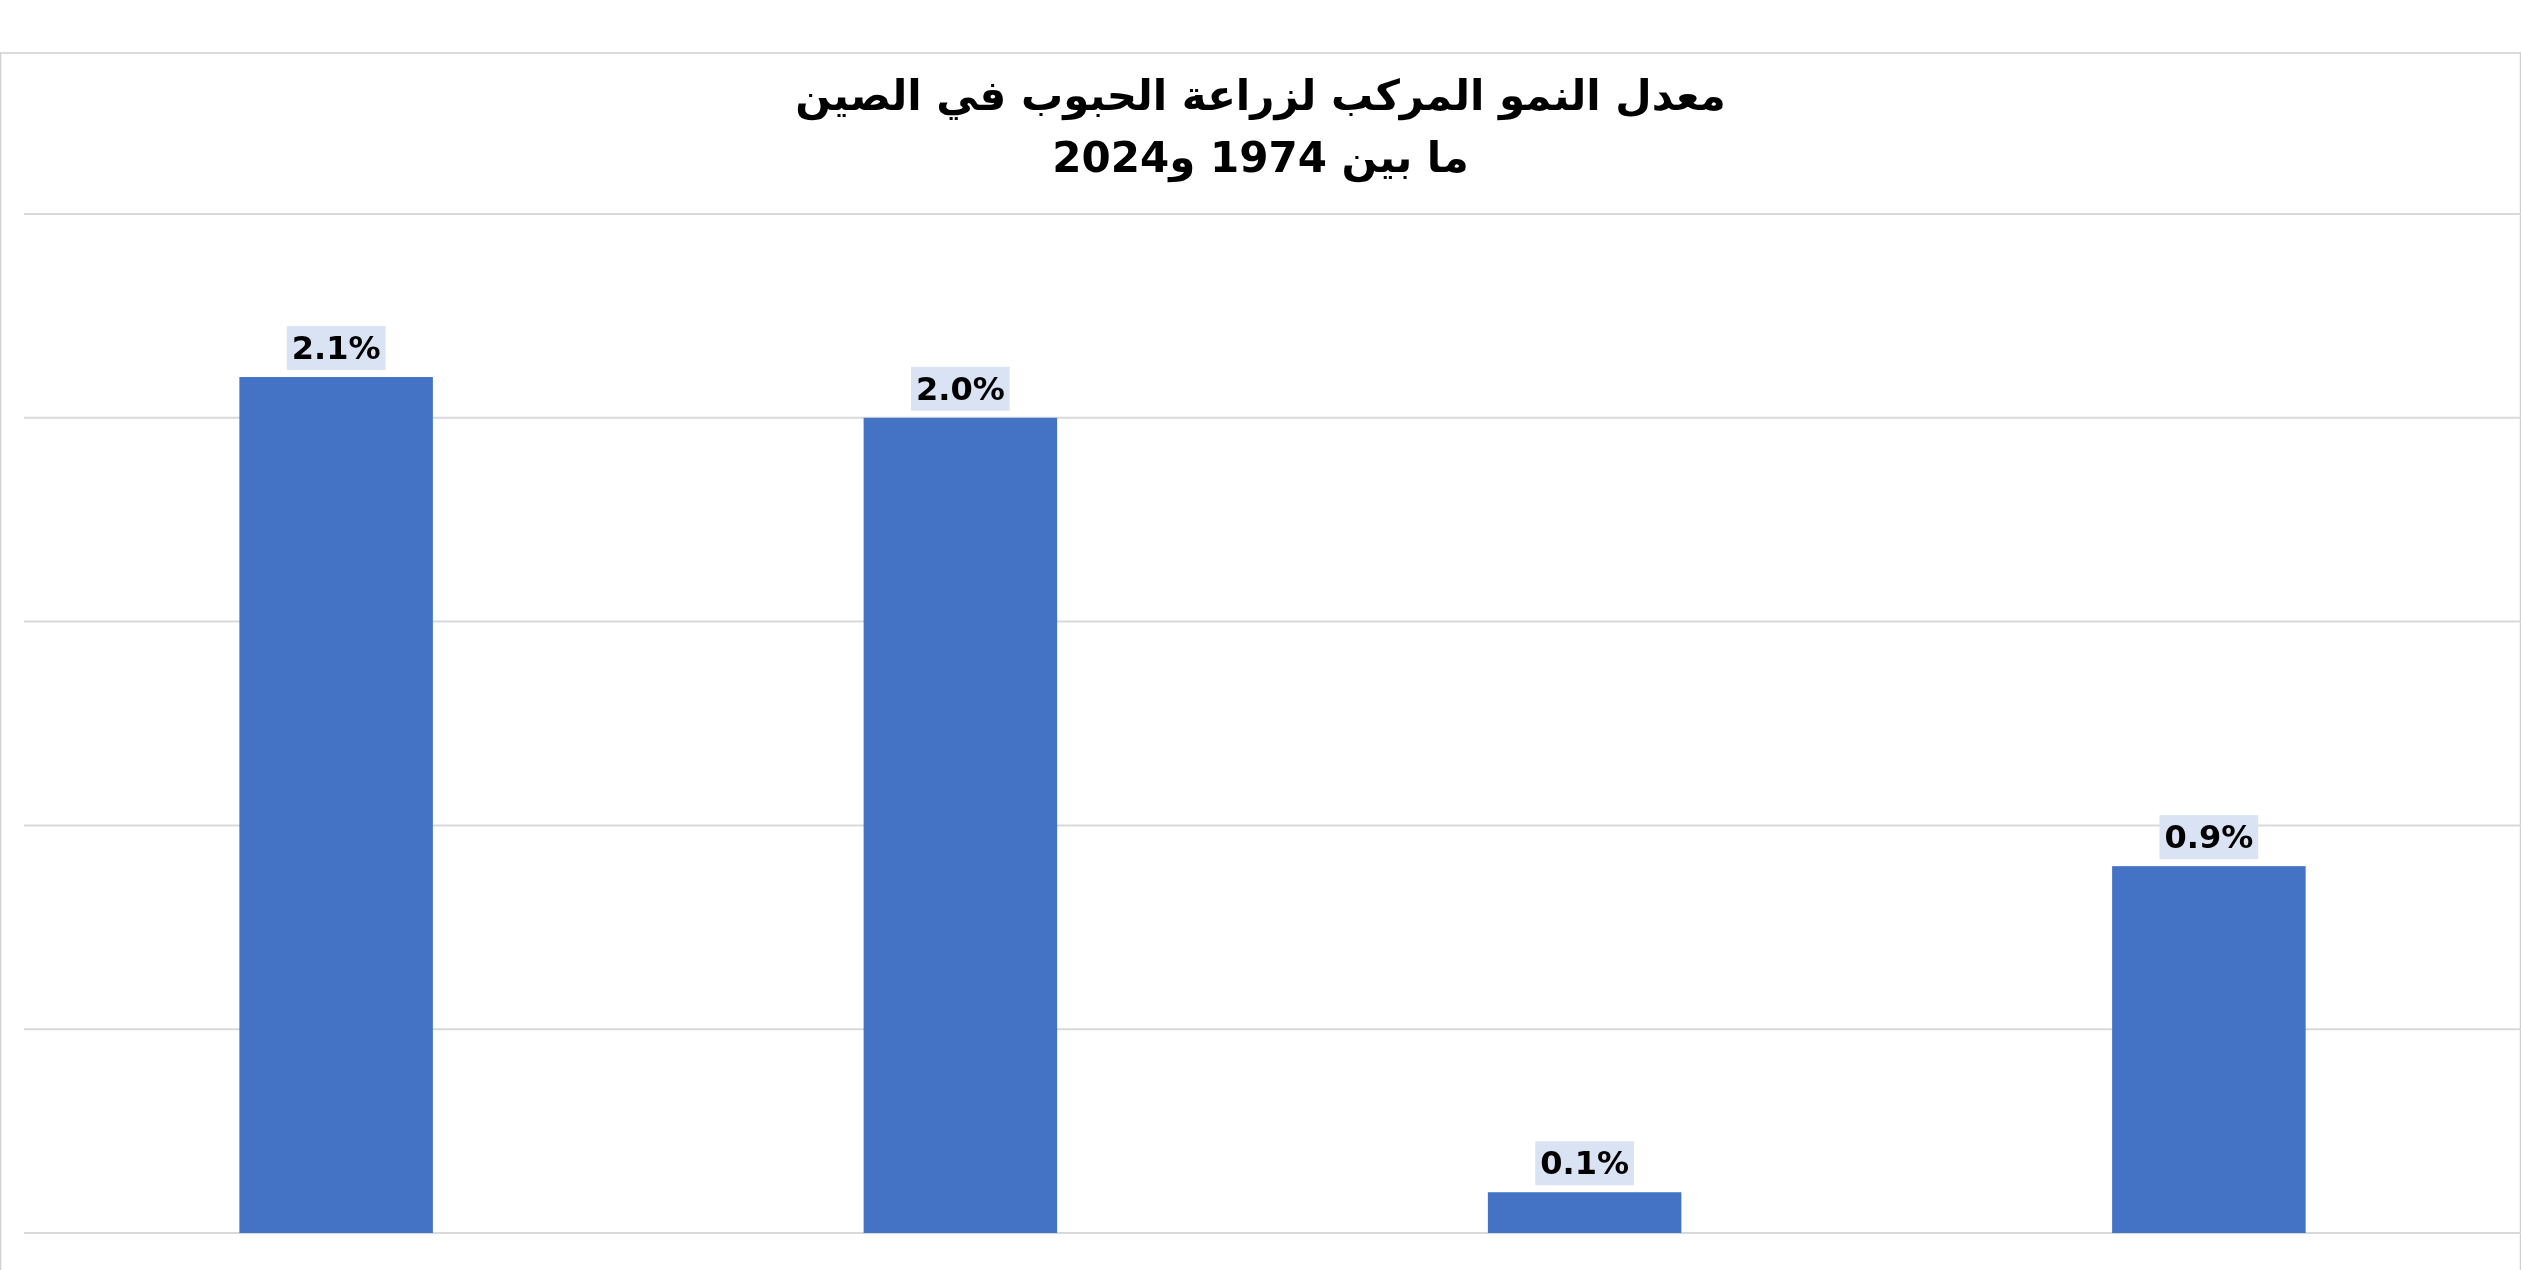 This screenshot has height=1270, width=2521. Describe the element at coordinates (1260, 127) in the screenshot. I see `chart-title: معدل النمو المركب لزراعة الحبوب في الصين ما بين 1974 و2024` at that location.